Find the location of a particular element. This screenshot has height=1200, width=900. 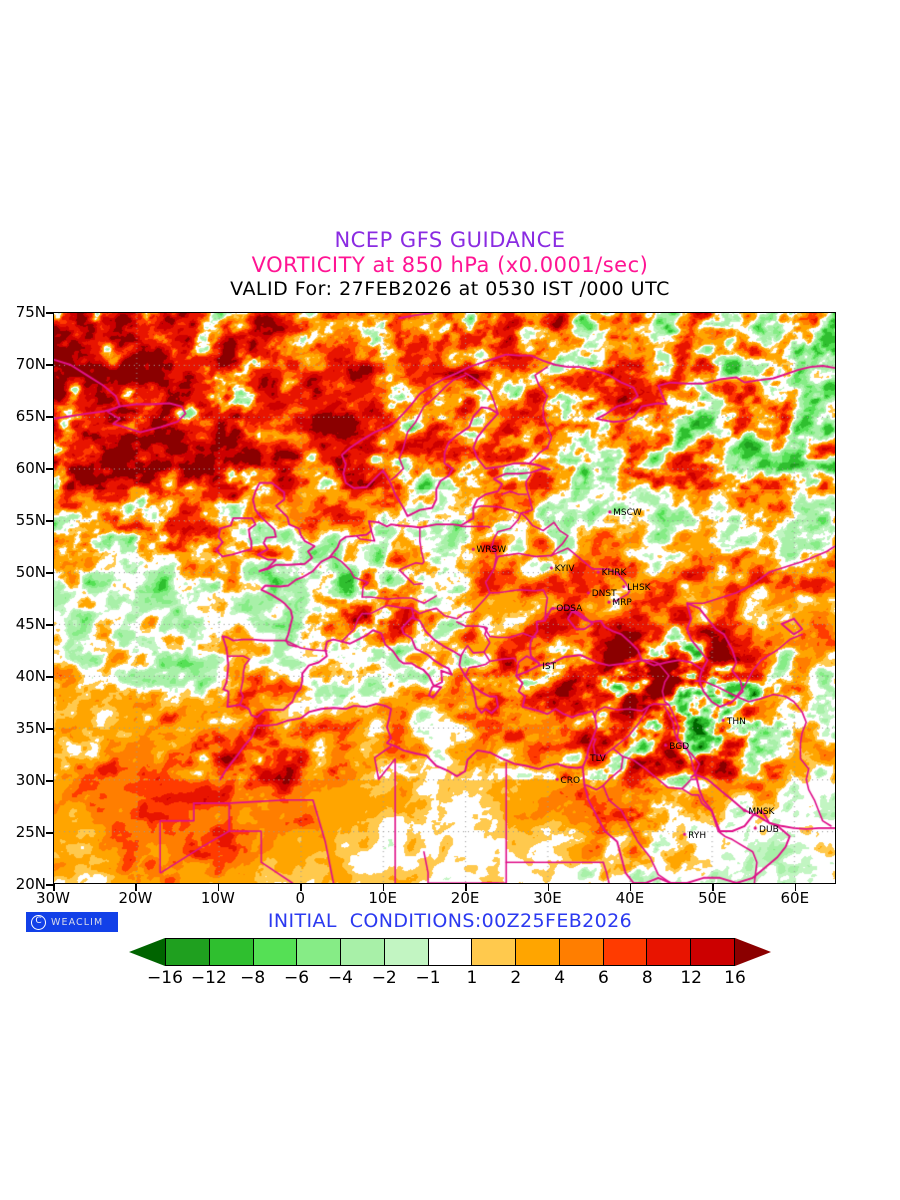

city-label-thn: THN is located at coordinates (736, 721).